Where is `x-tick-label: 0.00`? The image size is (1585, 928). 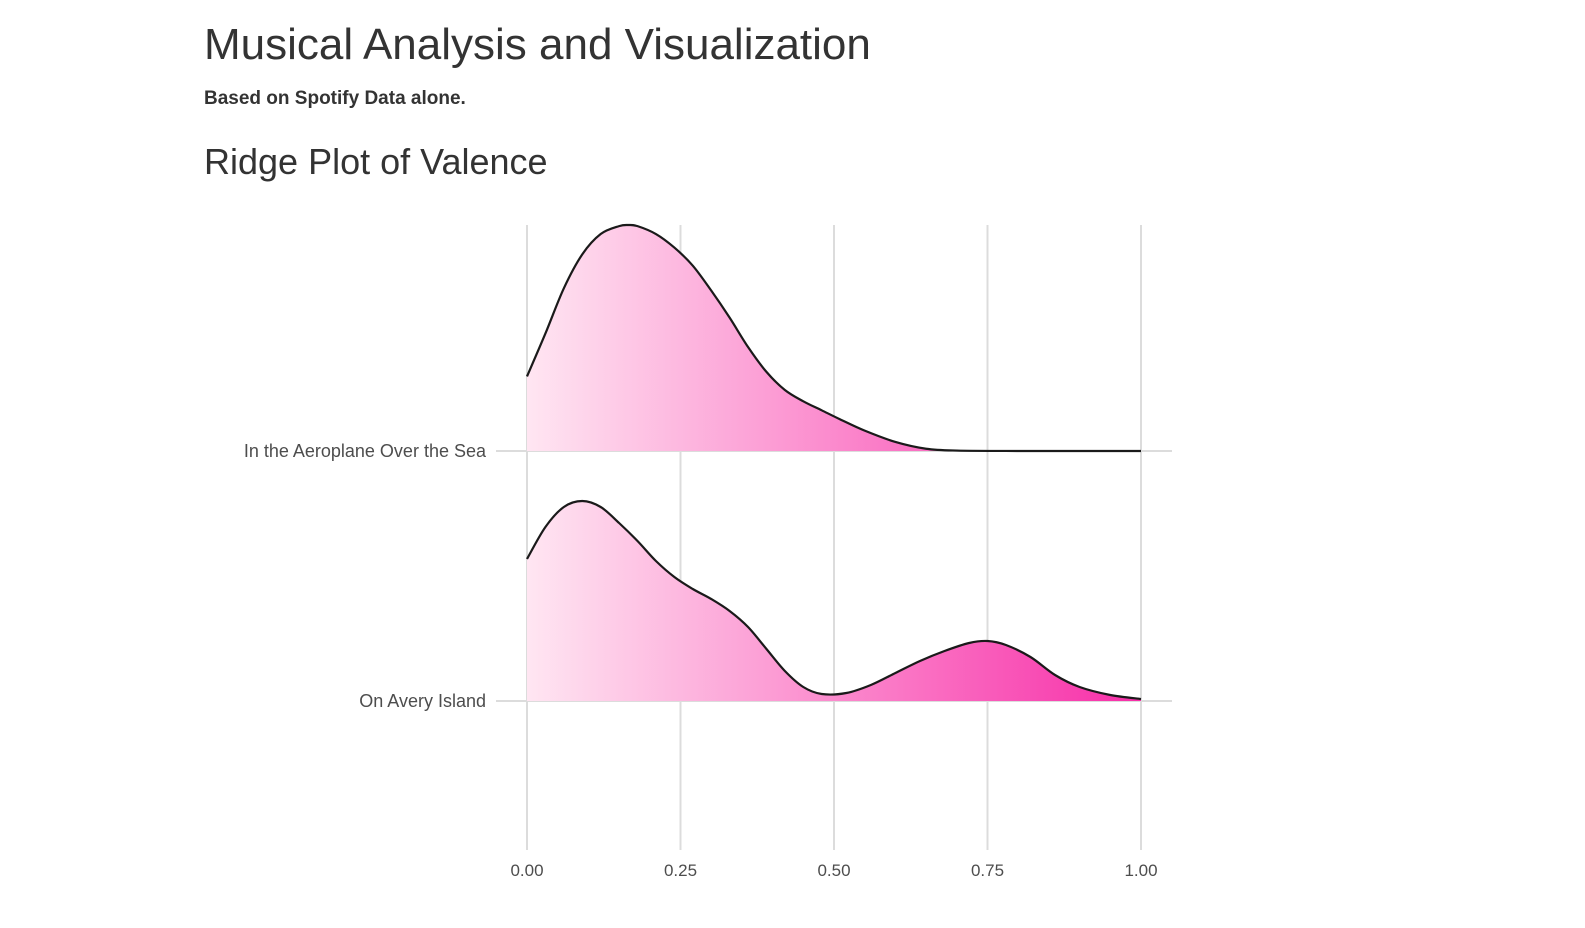
x-tick-label: 0.00 is located at coordinates (526, 870).